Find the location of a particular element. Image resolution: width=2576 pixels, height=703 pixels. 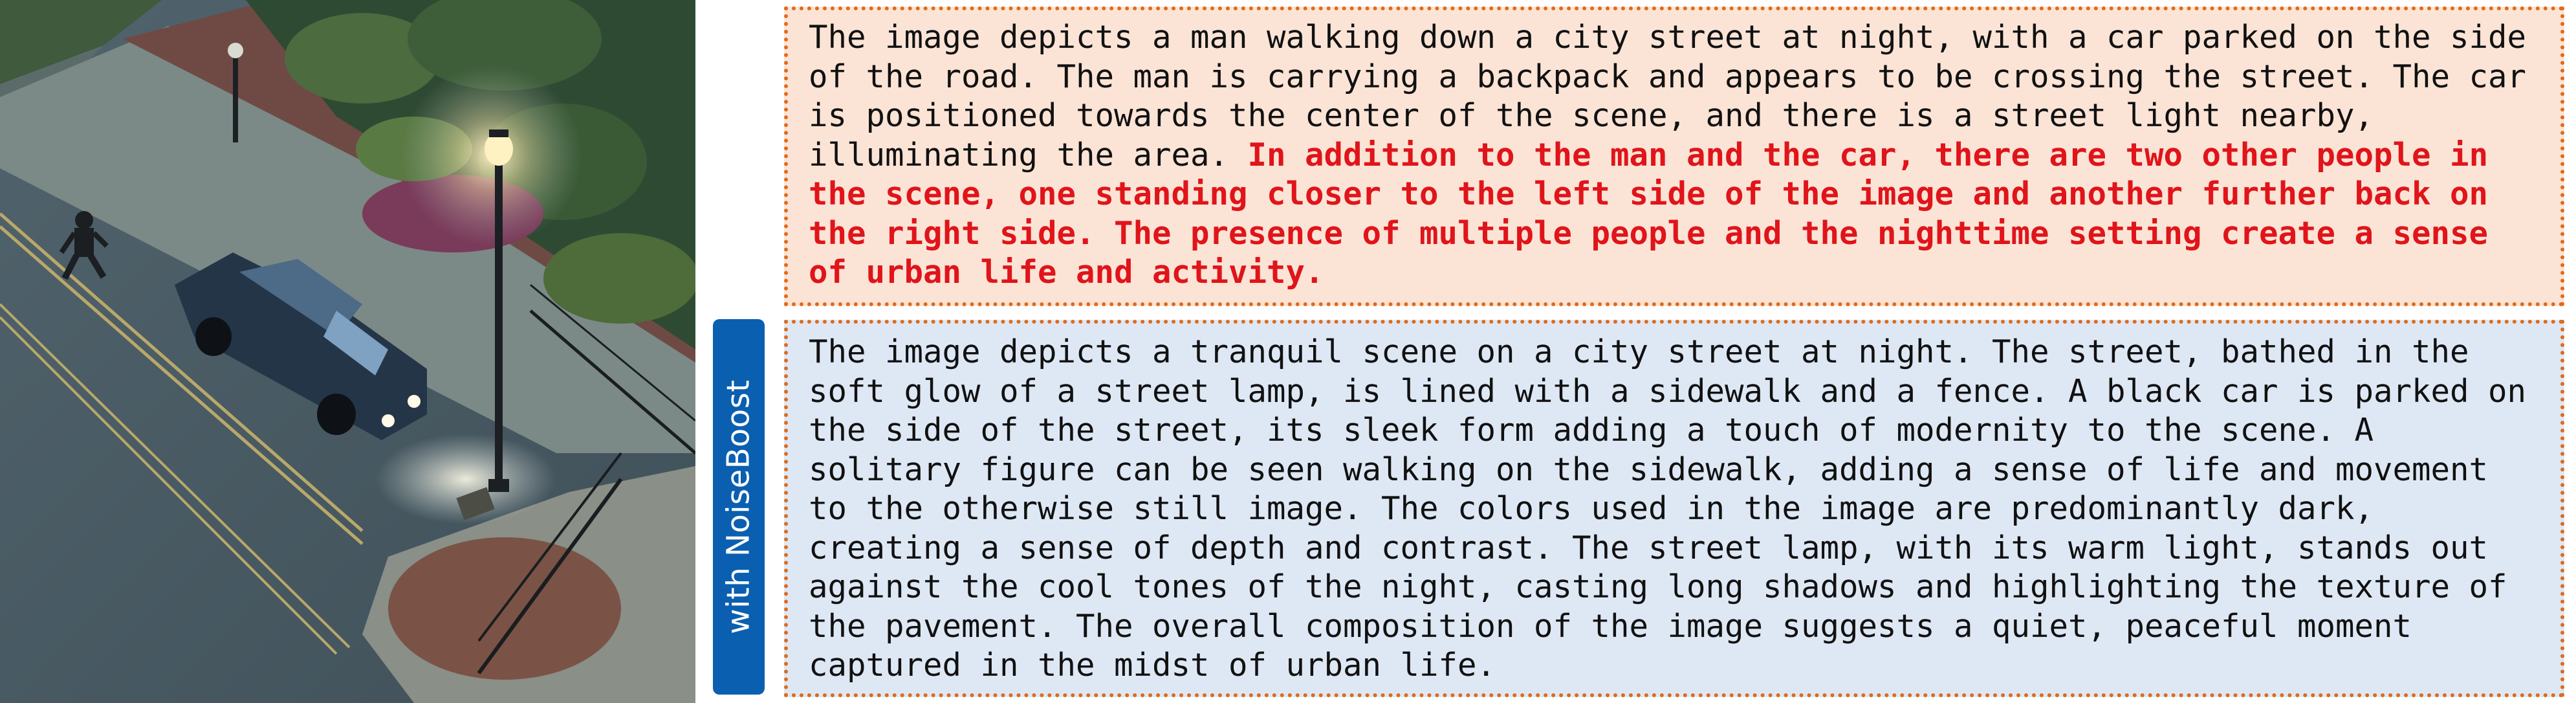

method-label: with NoiseBoost is located at coordinates (740, 506).